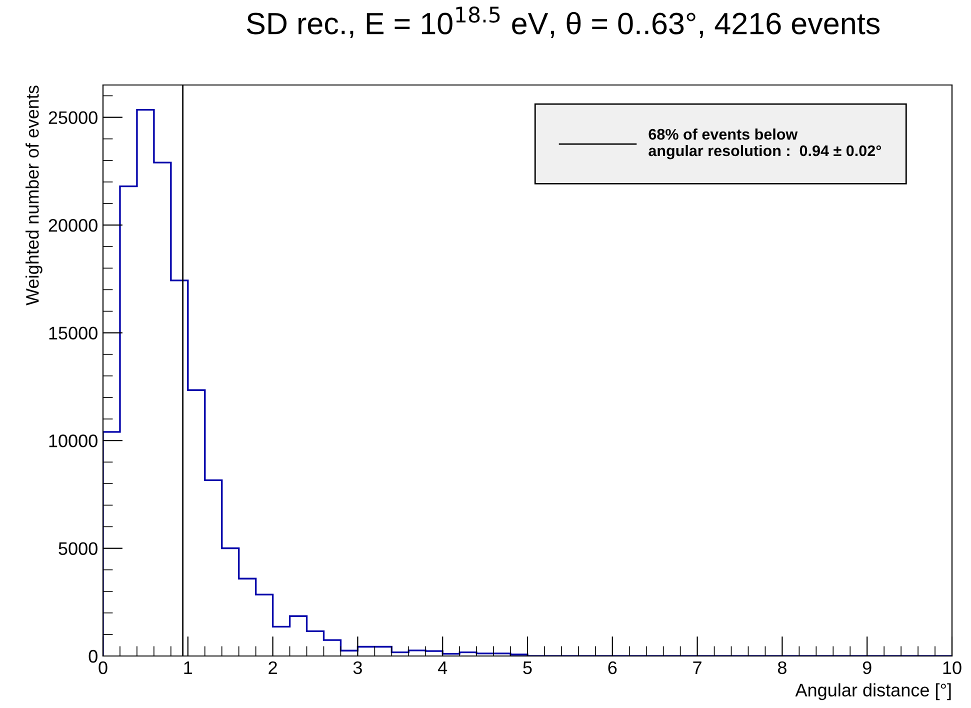 The height and width of the screenshot is (708, 971). Describe the element at coordinates (782, 667) in the screenshot. I see `x-tick-label: 8` at that location.